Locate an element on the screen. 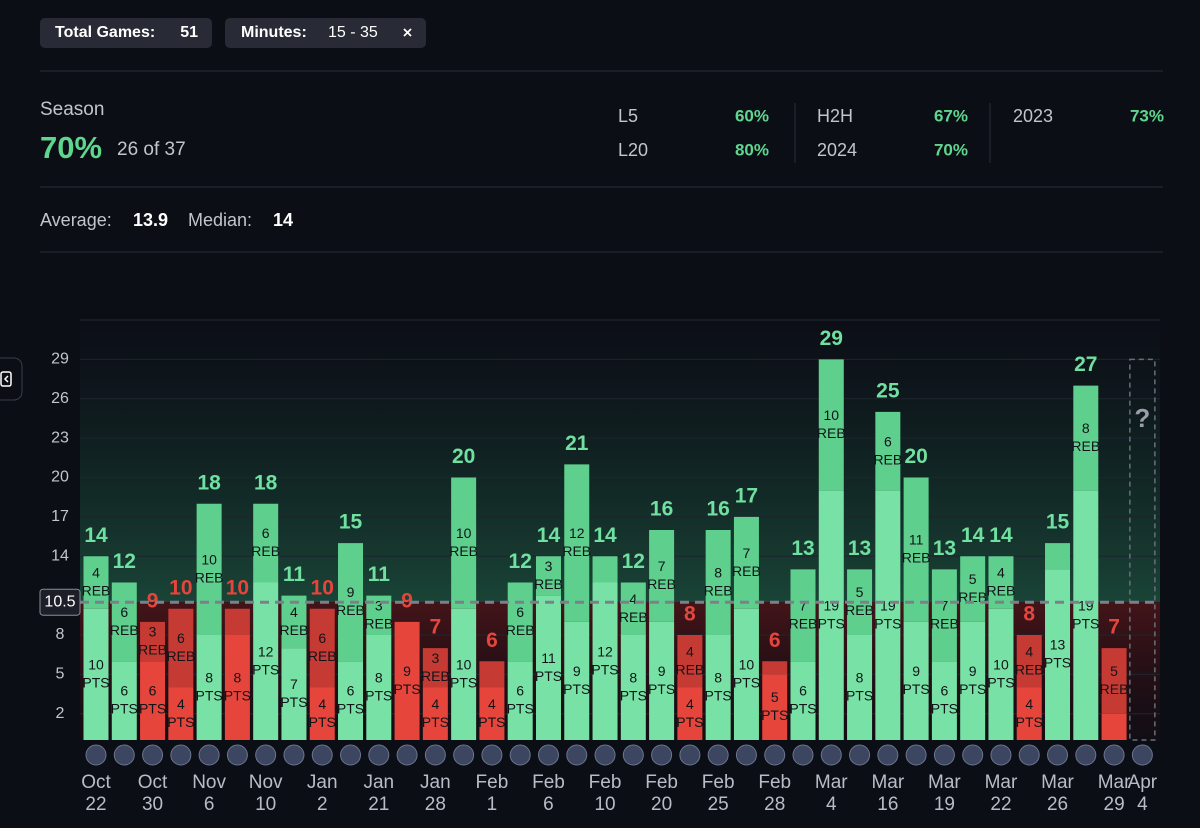 The height and width of the screenshot is (828, 1200). x-tick-label: Feb 6 is located at coordinates (548, 793).